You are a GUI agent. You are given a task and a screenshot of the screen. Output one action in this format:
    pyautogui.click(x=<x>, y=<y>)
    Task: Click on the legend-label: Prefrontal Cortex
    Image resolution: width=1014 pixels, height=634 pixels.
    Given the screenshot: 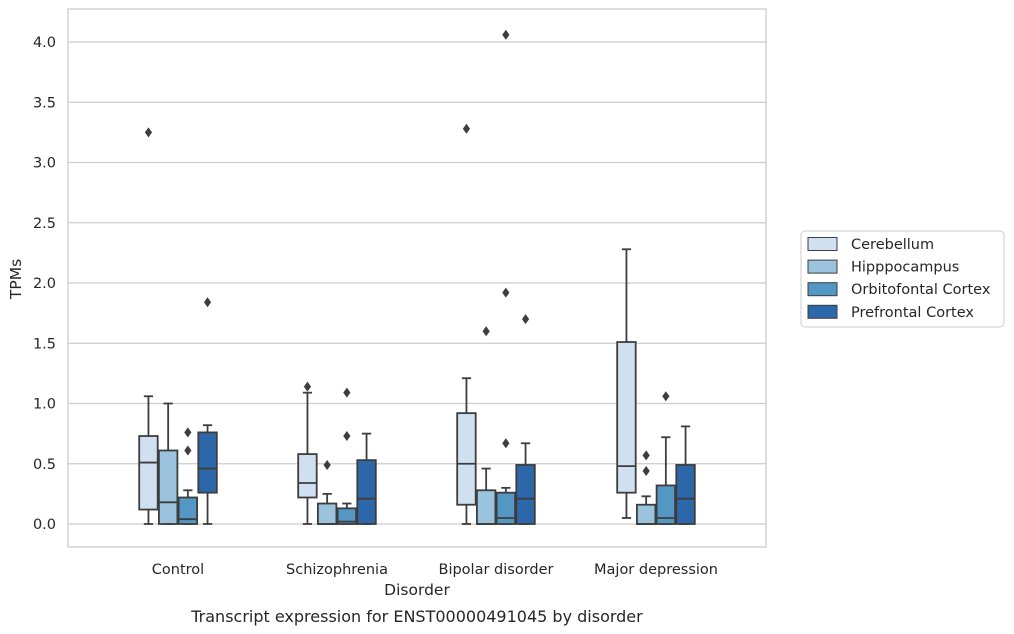 What is the action you would take?
    pyautogui.click(x=912, y=313)
    